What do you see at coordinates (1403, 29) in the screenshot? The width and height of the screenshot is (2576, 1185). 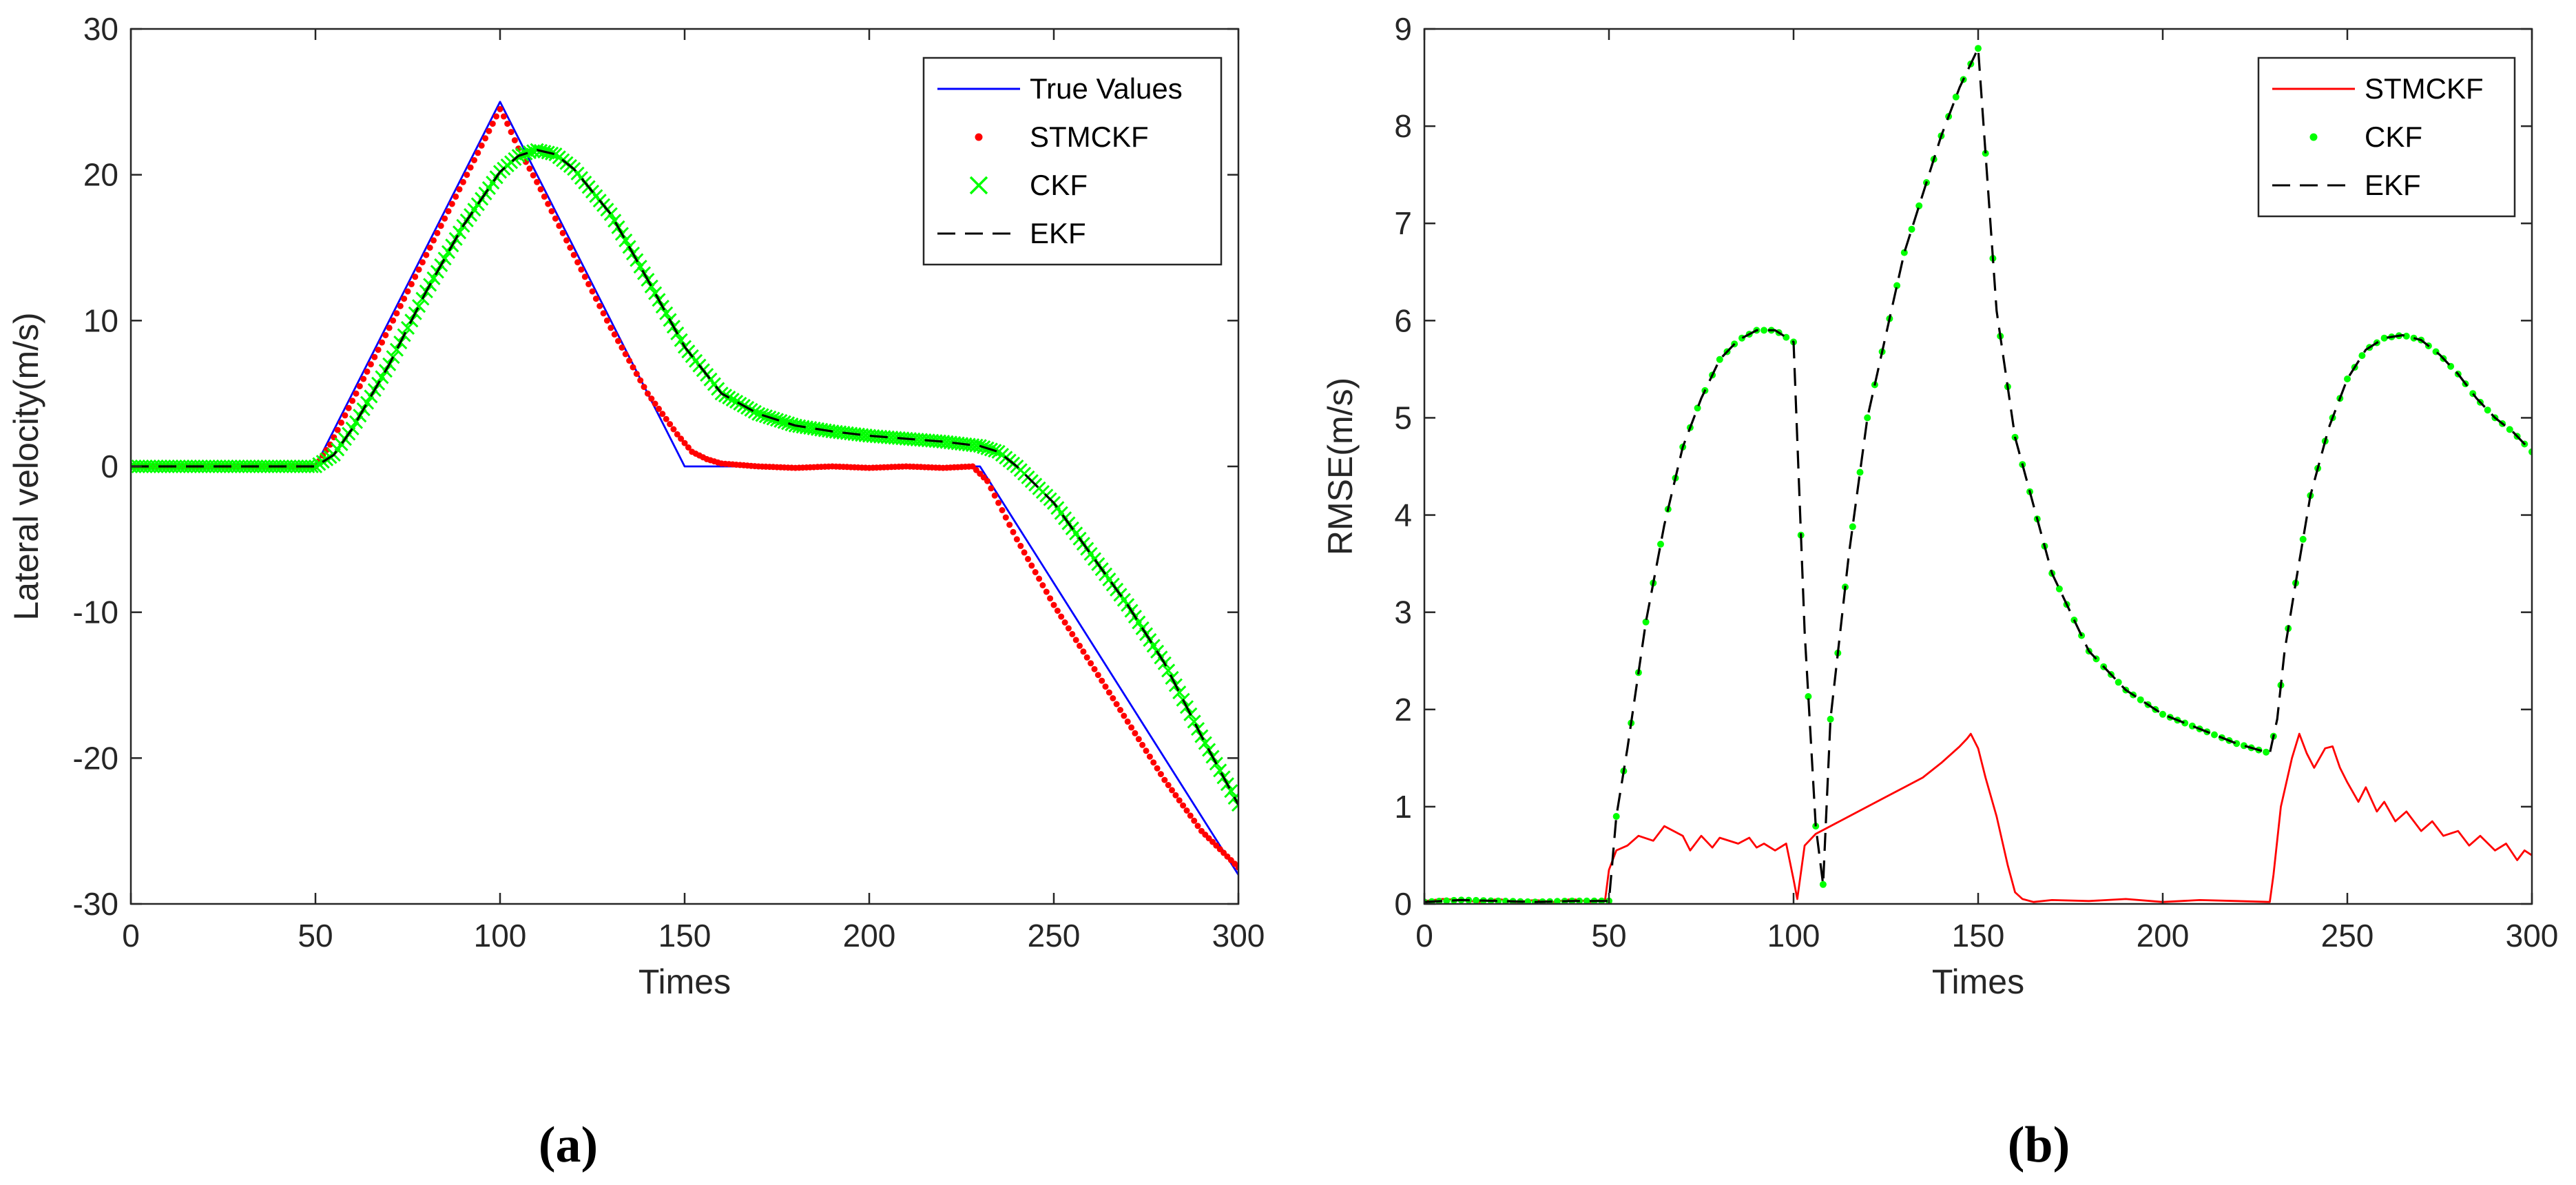 I see `y-tick-label: 9` at bounding box center [1403, 29].